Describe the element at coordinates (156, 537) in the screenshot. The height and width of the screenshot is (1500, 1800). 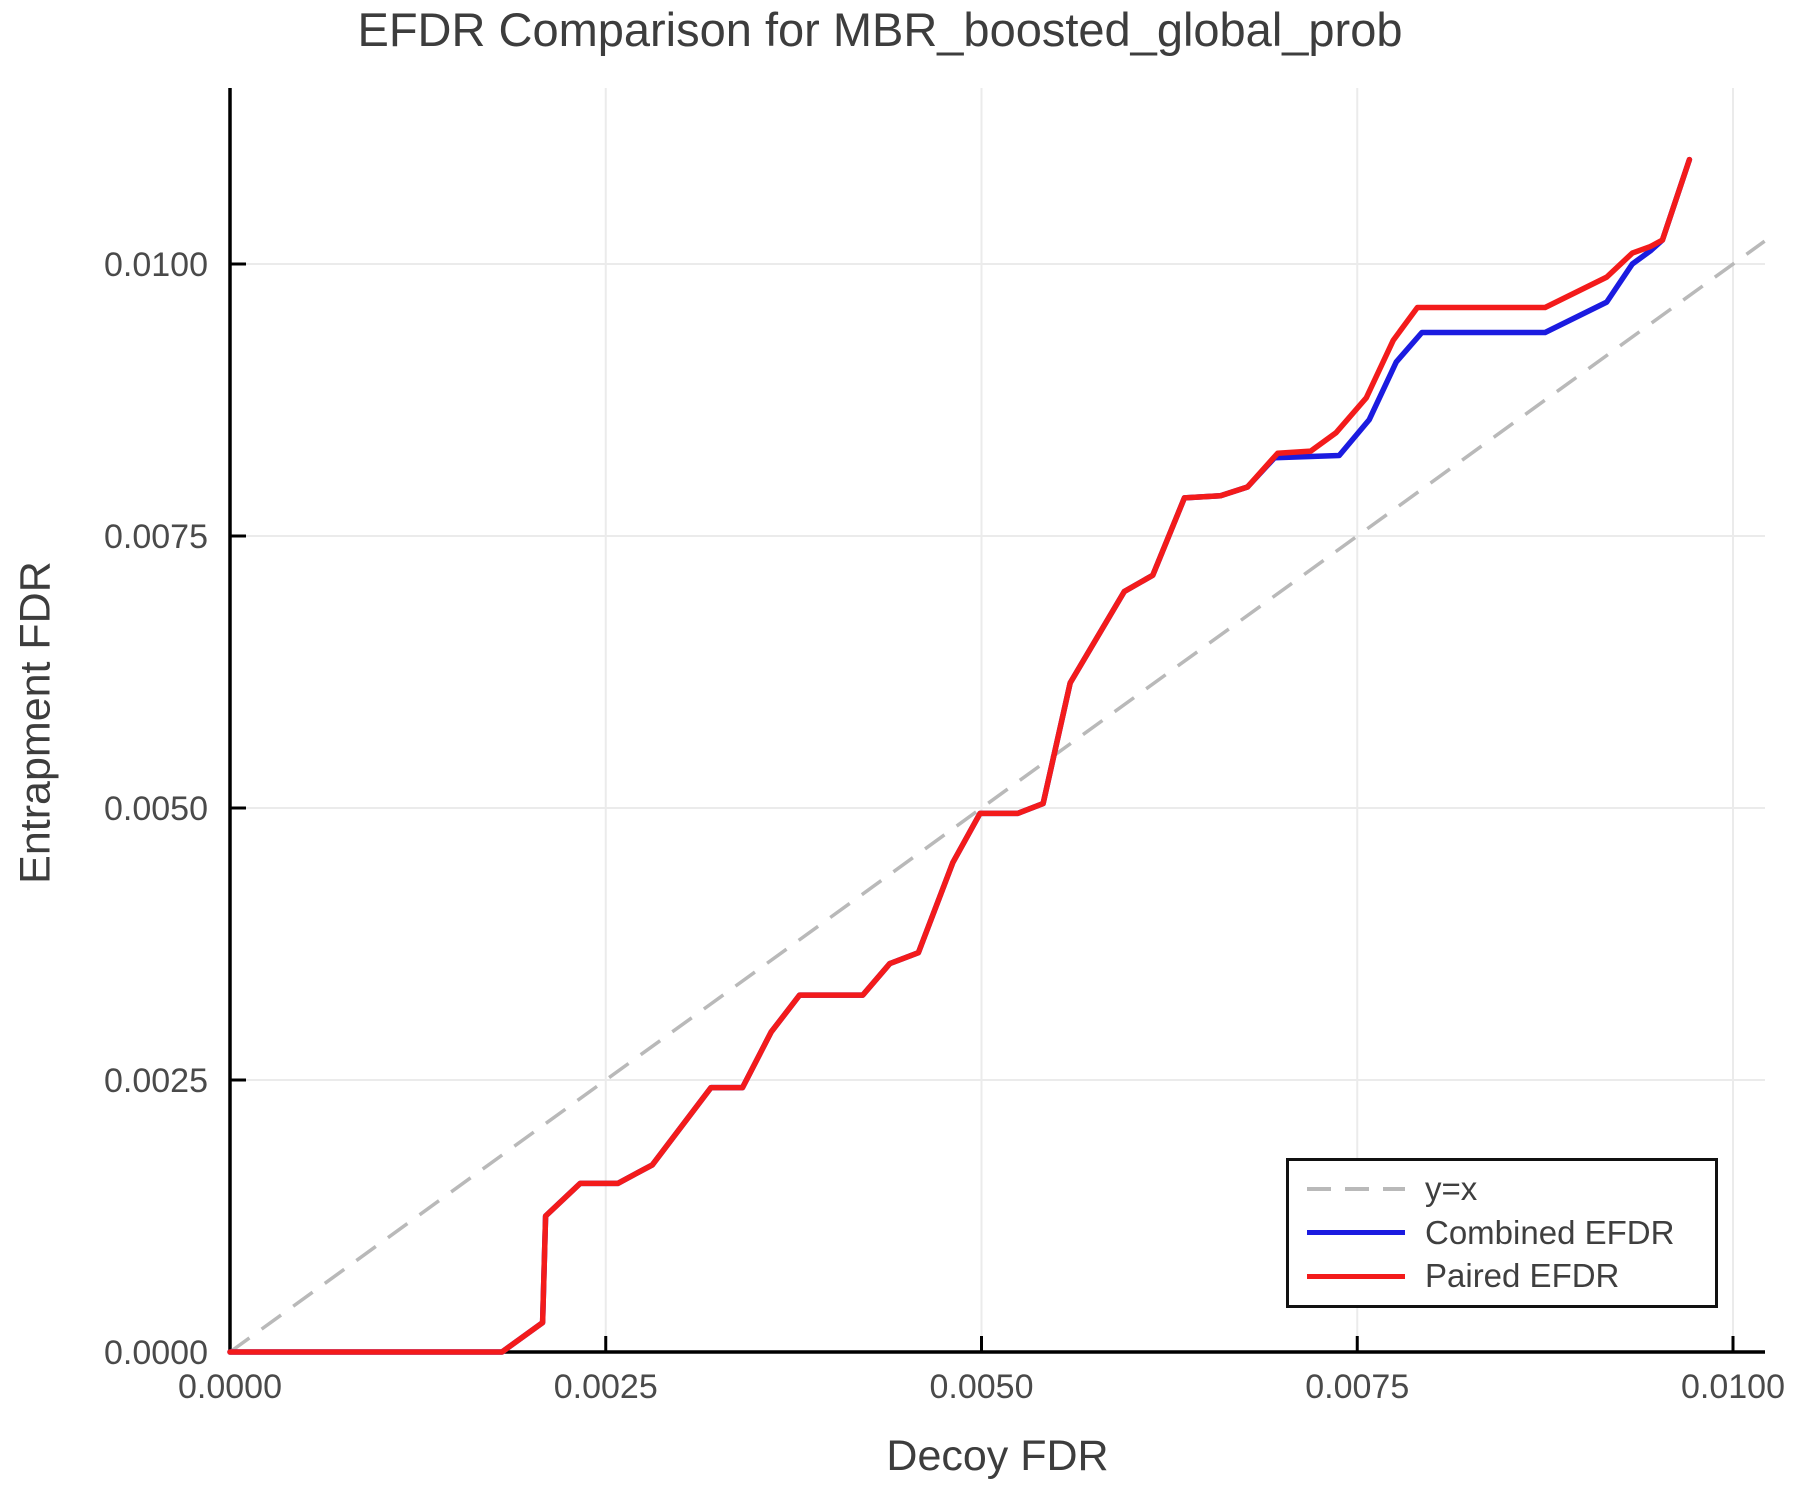
I see `y-tick-label: 0.0075` at that location.